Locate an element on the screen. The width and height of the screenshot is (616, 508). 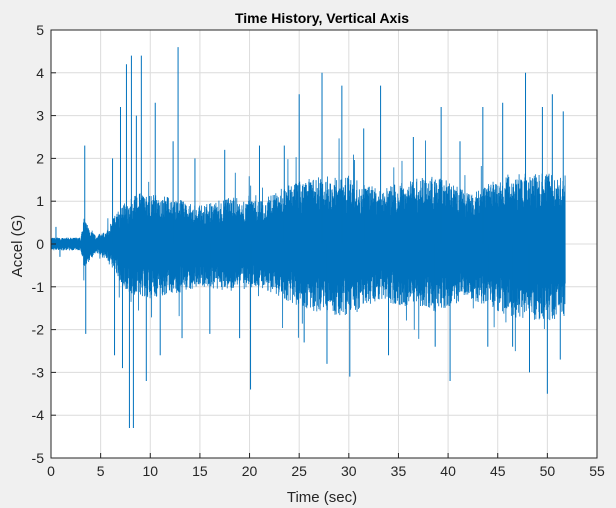
x-tick-label: 5 is located at coordinates (101, 471).